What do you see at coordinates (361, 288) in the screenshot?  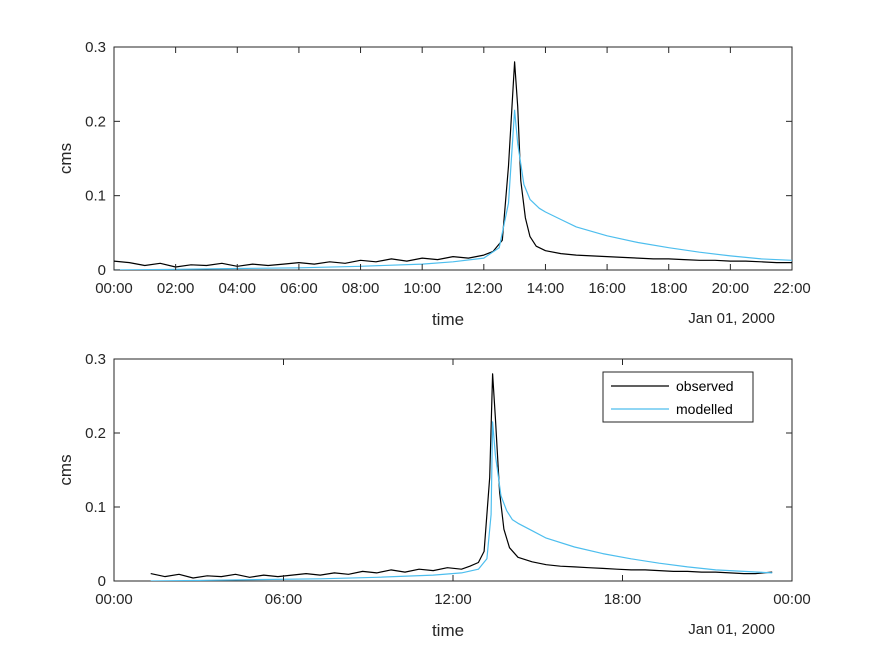 I see `x-tick-label: 08:00` at bounding box center [361, 288].